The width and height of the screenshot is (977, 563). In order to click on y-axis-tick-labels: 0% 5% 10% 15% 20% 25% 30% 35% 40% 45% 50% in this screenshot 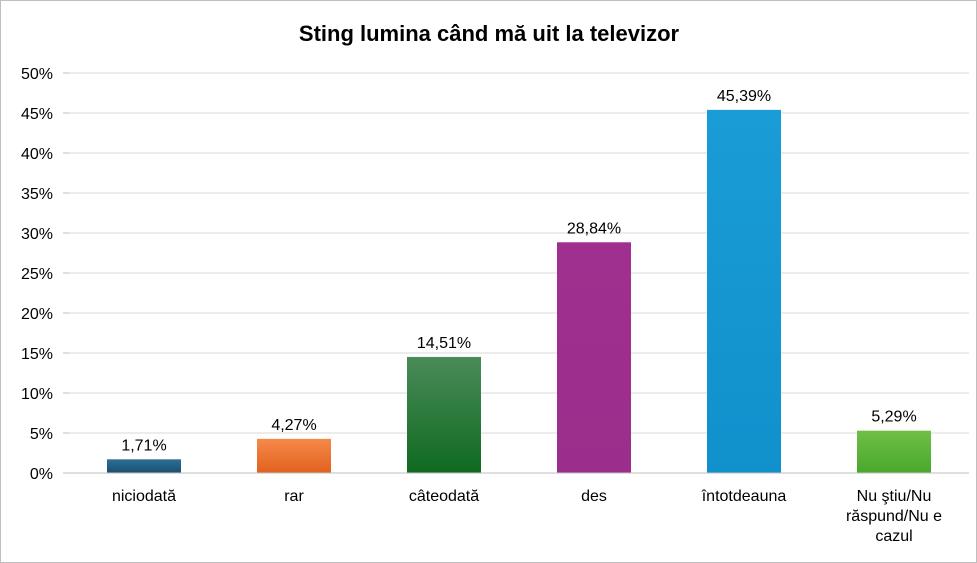, I will do `click(45, 274)`.